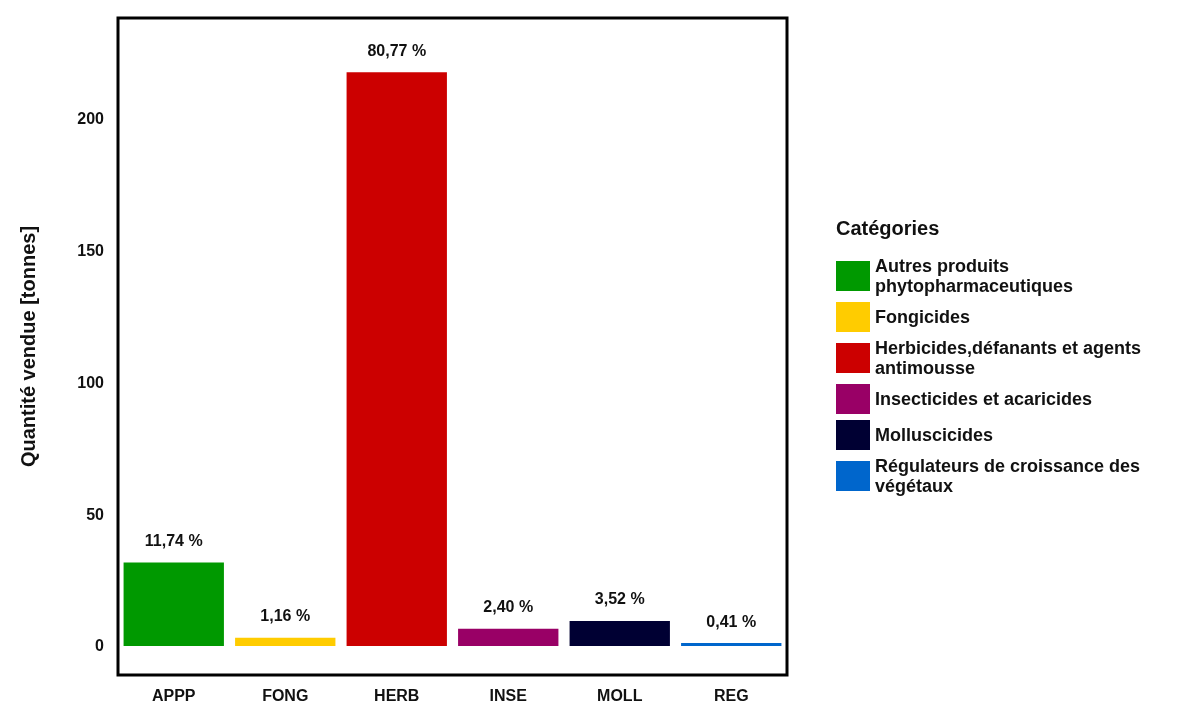 The image size is (1192, 716). What do you see at coordinates (619, 599) in the screenshot?
I see `text: 3,52 %` at bounding box center [619, 599].